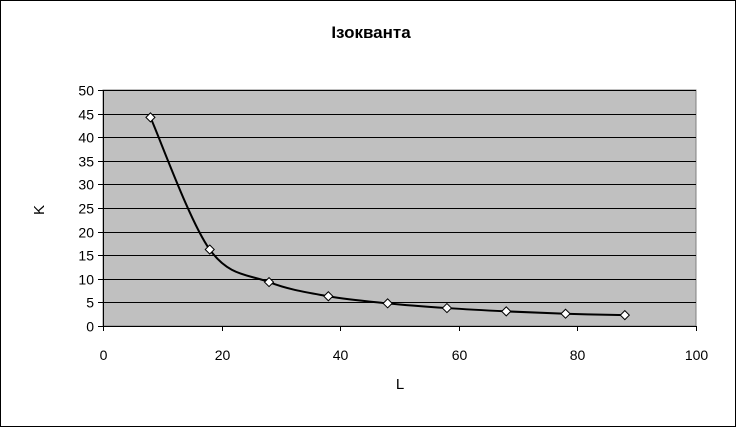 The image size is (736, 427). What do you see at coordinates (400, 384) in the screenshot?
I see `x-axis-title: L` at bounding box center [400, 384].